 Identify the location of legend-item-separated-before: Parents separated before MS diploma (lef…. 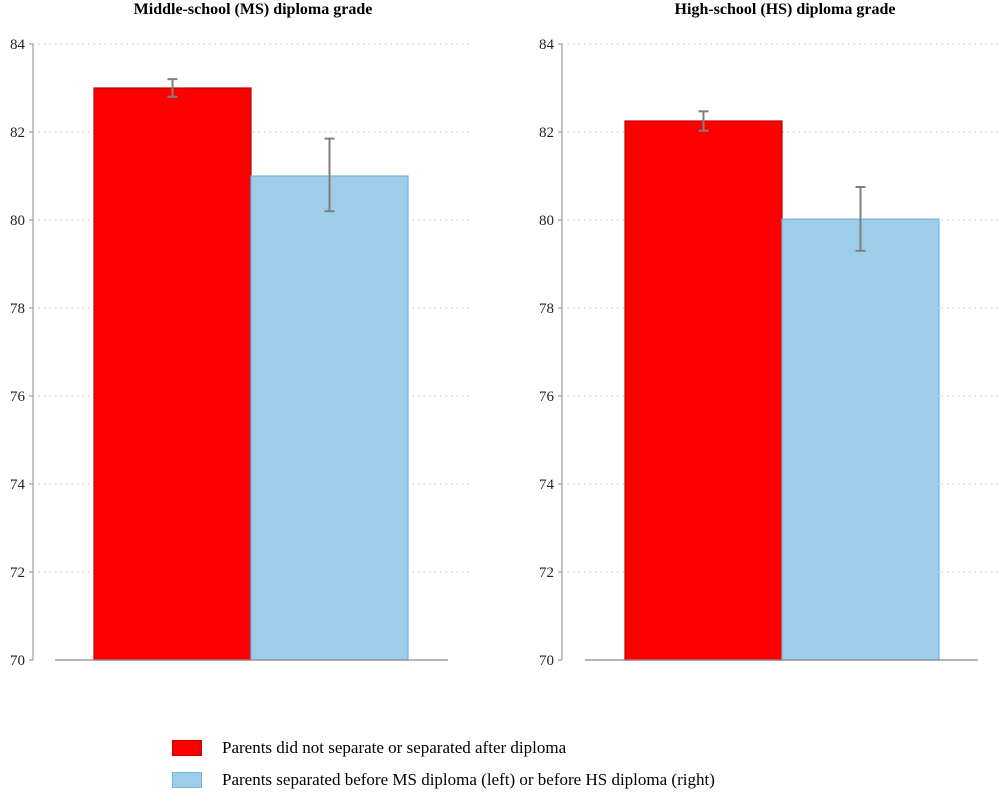
(443, 780).